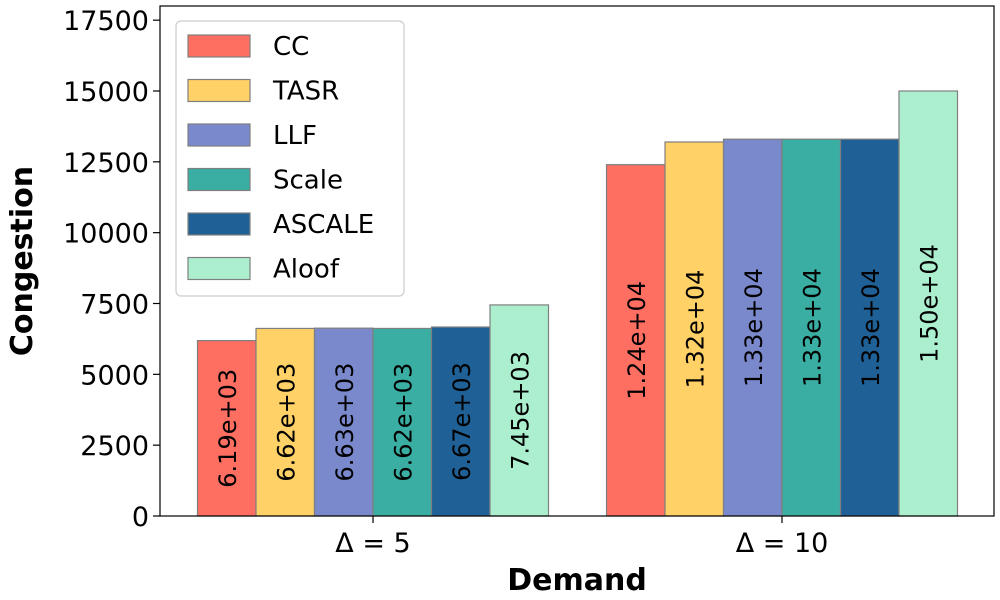 The image size is (1000, 600). What do you see at coordinates (782, 543) in the screenshot?
I see `x-tick-label: Δ = 10` at bounding box center [782, 543].